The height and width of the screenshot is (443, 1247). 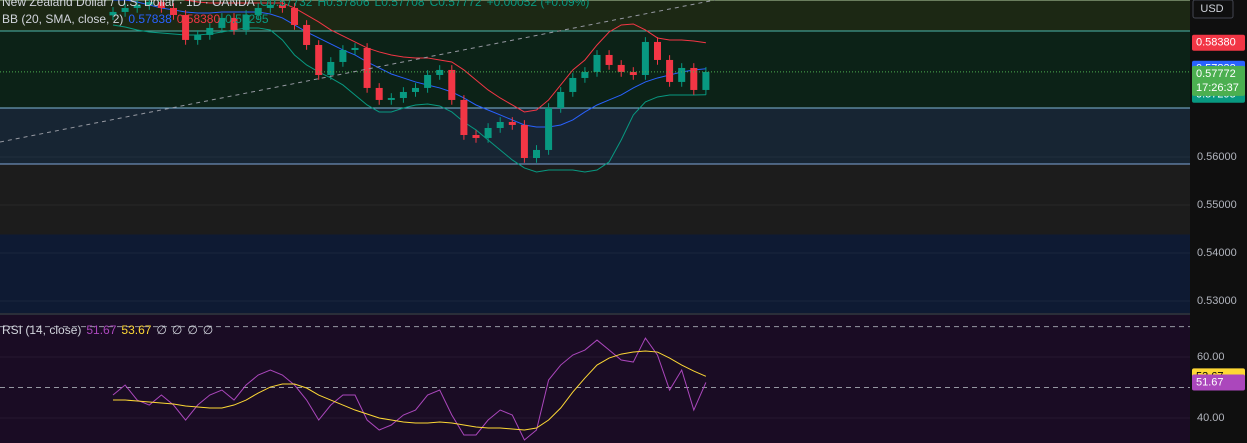 I want to click on pane-separator, so click(x=623, y=314).